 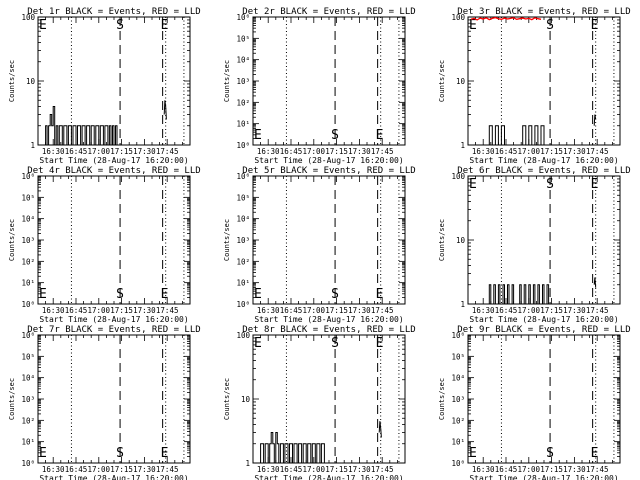 I want to click on chart-title: Det 1r BLACK = Events, RED = LLD, so click(x=113, y=12).